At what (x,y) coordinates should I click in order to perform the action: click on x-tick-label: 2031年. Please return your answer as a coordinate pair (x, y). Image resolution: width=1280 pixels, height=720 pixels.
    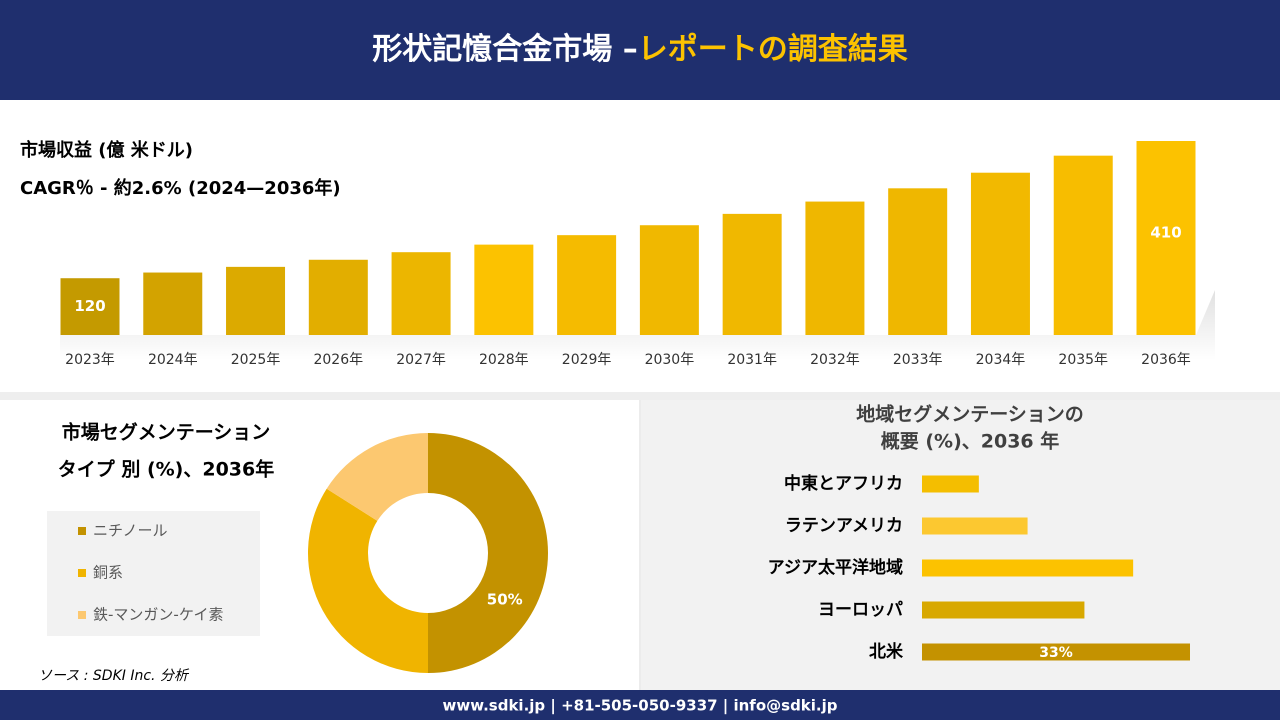
    Looking at the image, I should click on (752, 360).